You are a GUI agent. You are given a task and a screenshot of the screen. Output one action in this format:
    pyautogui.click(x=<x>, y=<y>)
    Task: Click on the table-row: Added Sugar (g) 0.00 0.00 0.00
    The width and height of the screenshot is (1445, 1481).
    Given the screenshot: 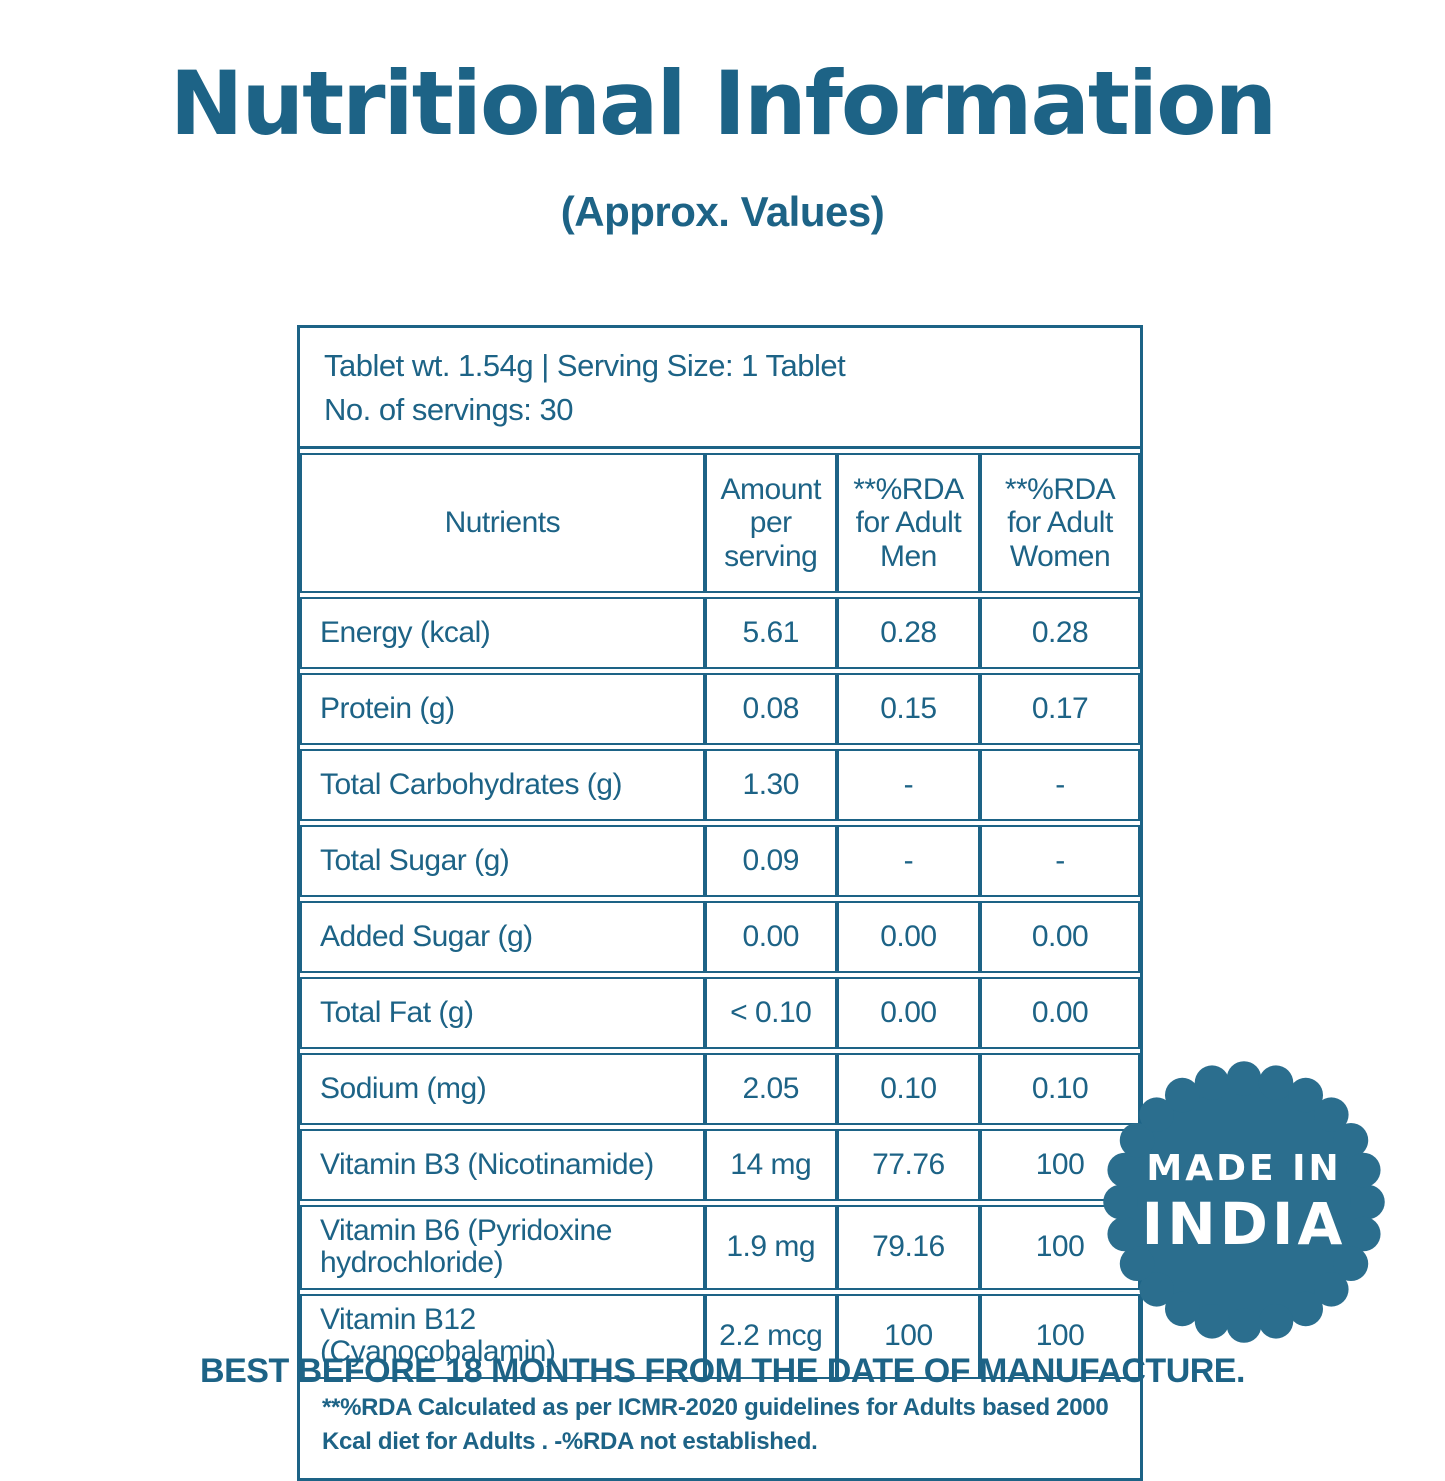 What is the action you would take?
    pyautogui.click(x=720, y=937)
    